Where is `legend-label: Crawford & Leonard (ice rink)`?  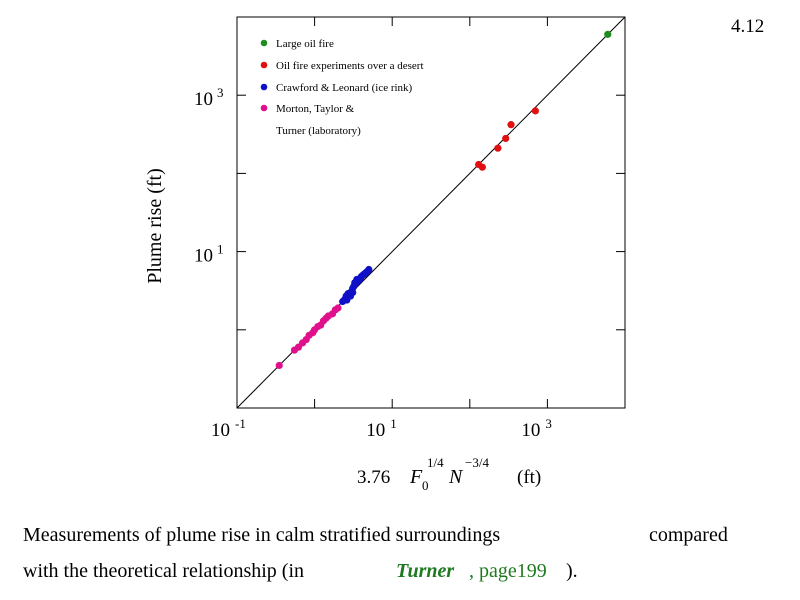
legend-label: Crawford & Leonard (ice rink) is located at coordinates (344, 88).